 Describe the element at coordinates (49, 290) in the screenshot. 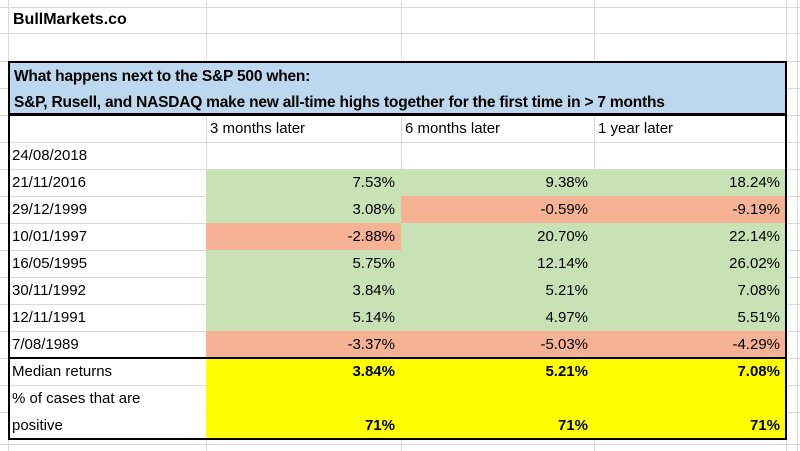

I see `row-date: 30/11/1992` at that location.